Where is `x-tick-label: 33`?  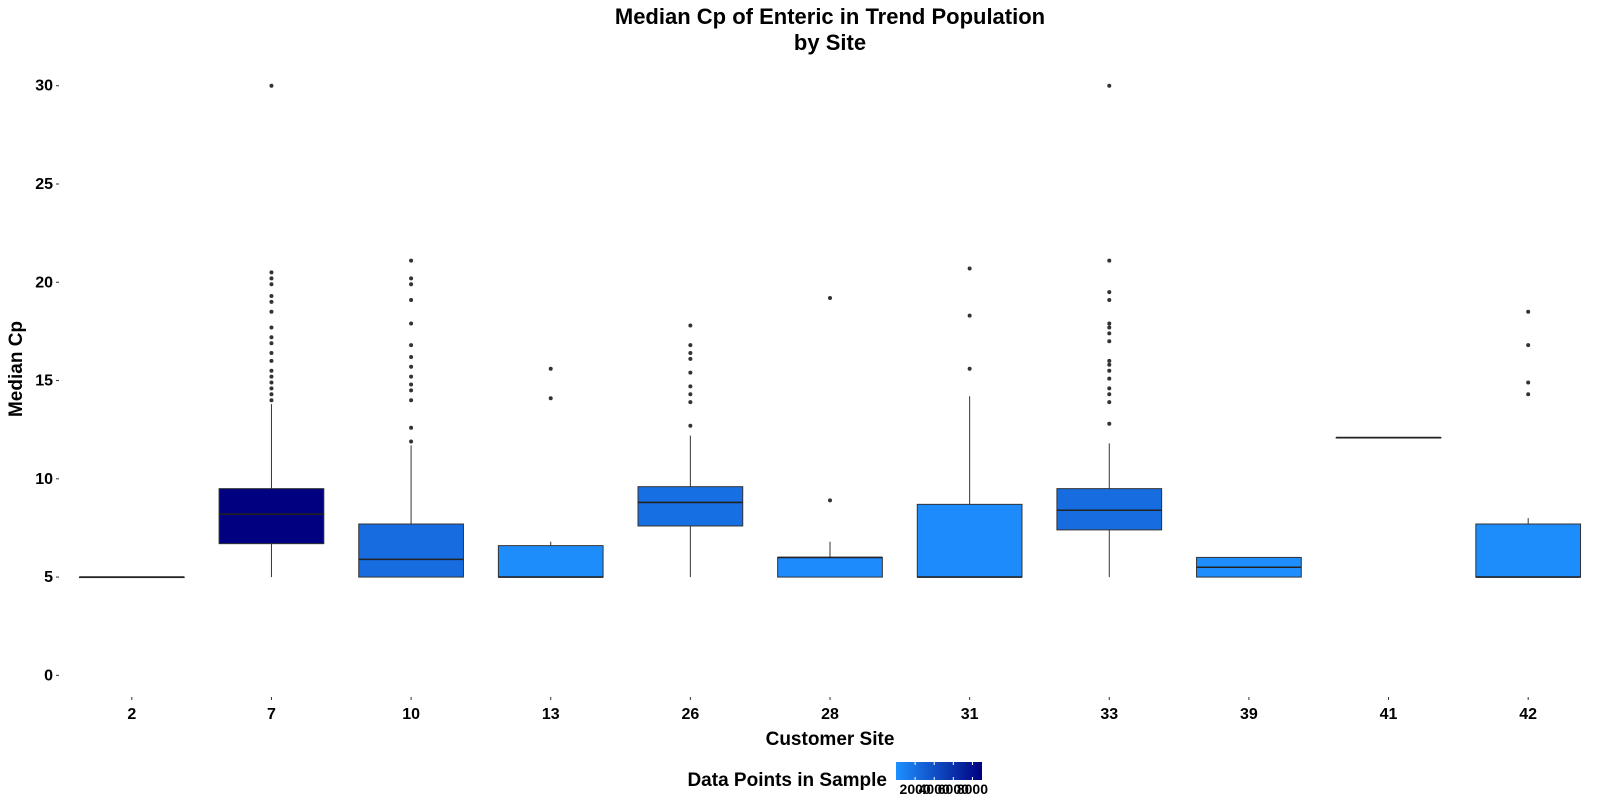 x-tick-label: 33 is located at coordinates (1109, 714).